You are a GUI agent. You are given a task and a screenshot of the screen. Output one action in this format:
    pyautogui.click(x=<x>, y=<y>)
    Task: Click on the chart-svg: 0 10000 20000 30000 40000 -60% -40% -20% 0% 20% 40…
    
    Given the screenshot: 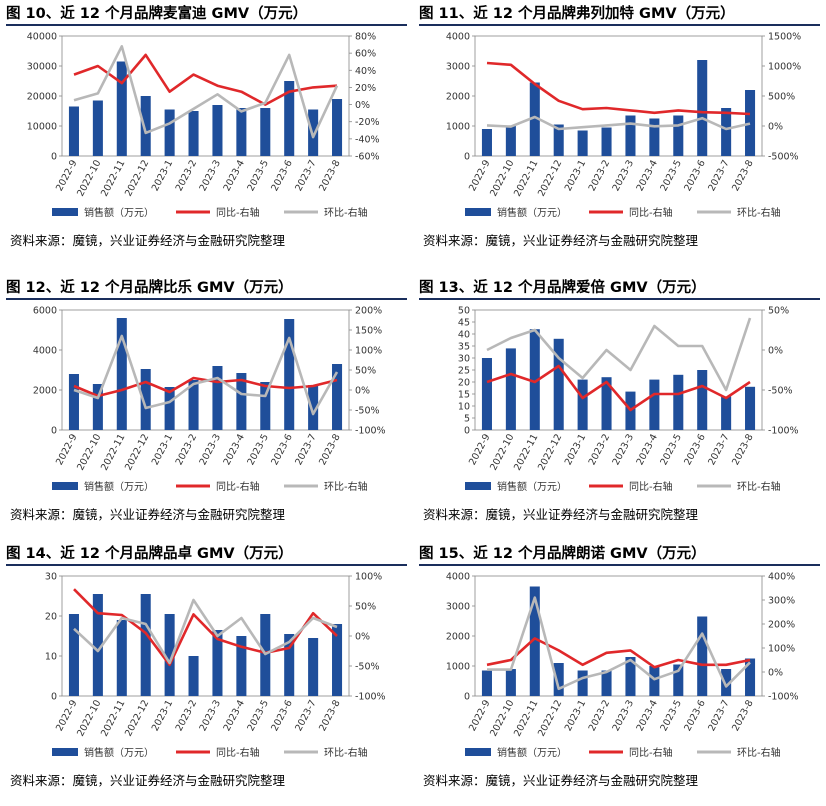 What is the action you would take?
    pyautogui.click(x=203, y=126)
    